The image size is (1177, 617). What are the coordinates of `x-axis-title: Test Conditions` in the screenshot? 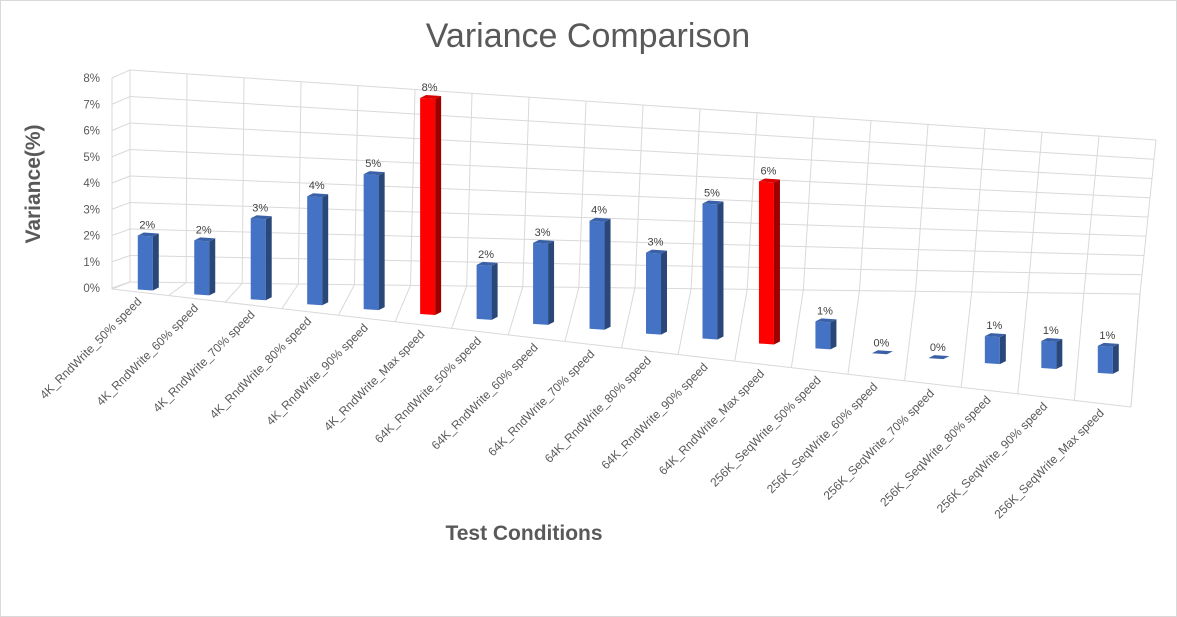 It's located at (523, 533).